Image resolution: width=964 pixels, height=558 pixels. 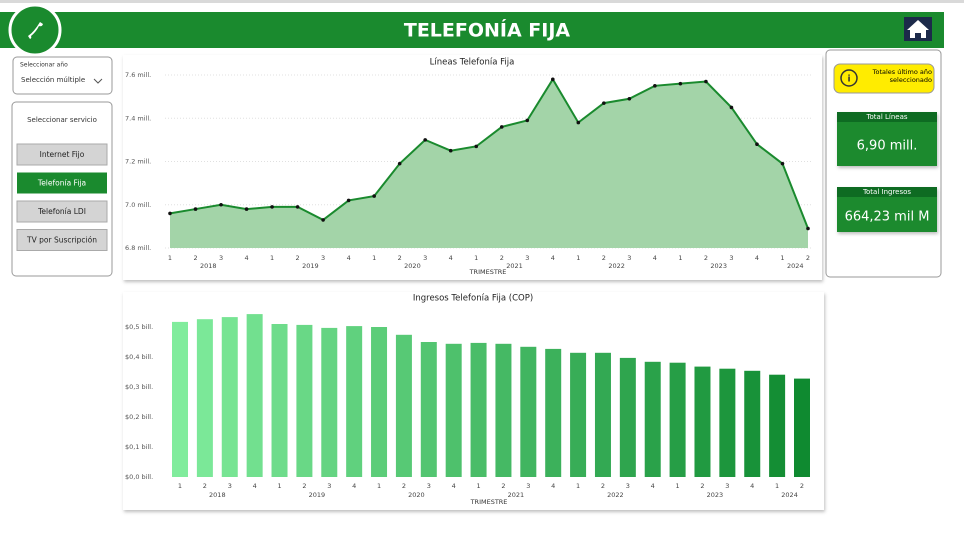 I want to click on y-tick-label: 7.4 mill., so click(x=138, y=118).